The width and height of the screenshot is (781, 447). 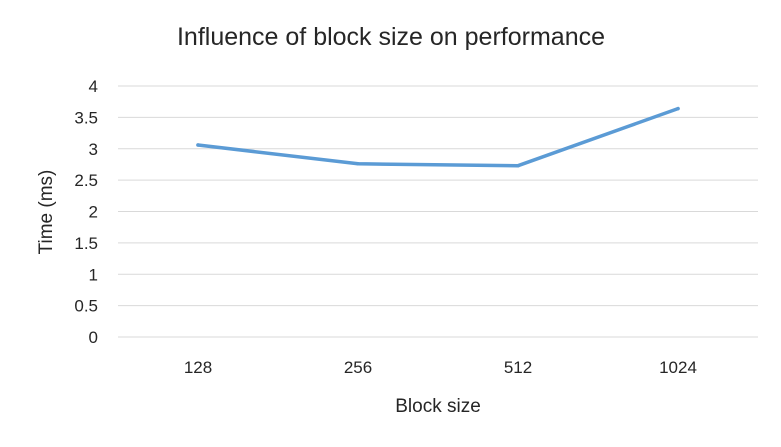 What do you see at coordinates (86, 180) in the screenshot?
I see `y-tick-label: 2.5` at bounding box center [86, 180].